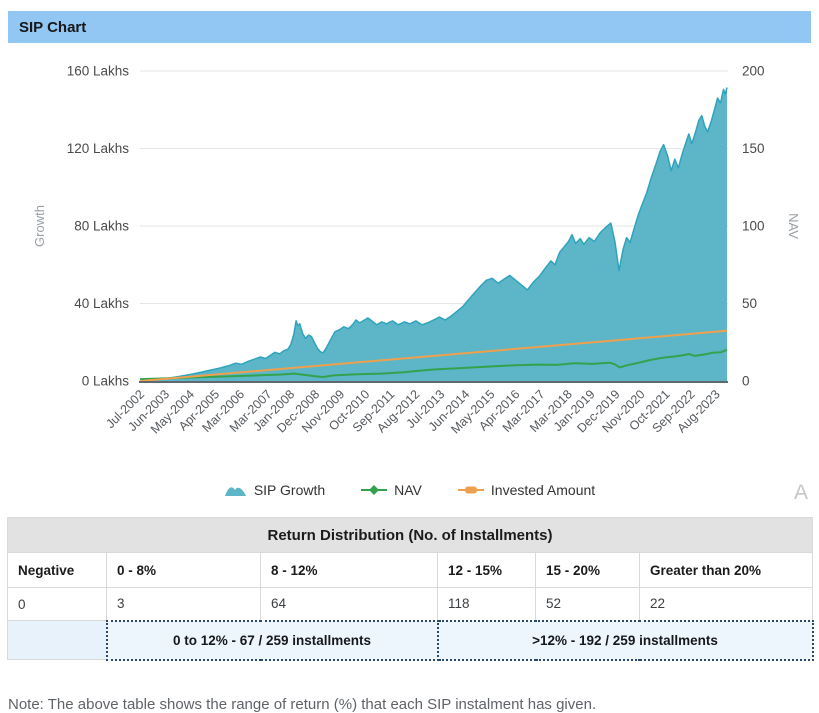 This screenshot has width=819, height=713. What do you see at coordinates (543, 490) in the screenshot?
I see `legend-label-invested-amount: Invested Amount` at bounding box center [543, 490].